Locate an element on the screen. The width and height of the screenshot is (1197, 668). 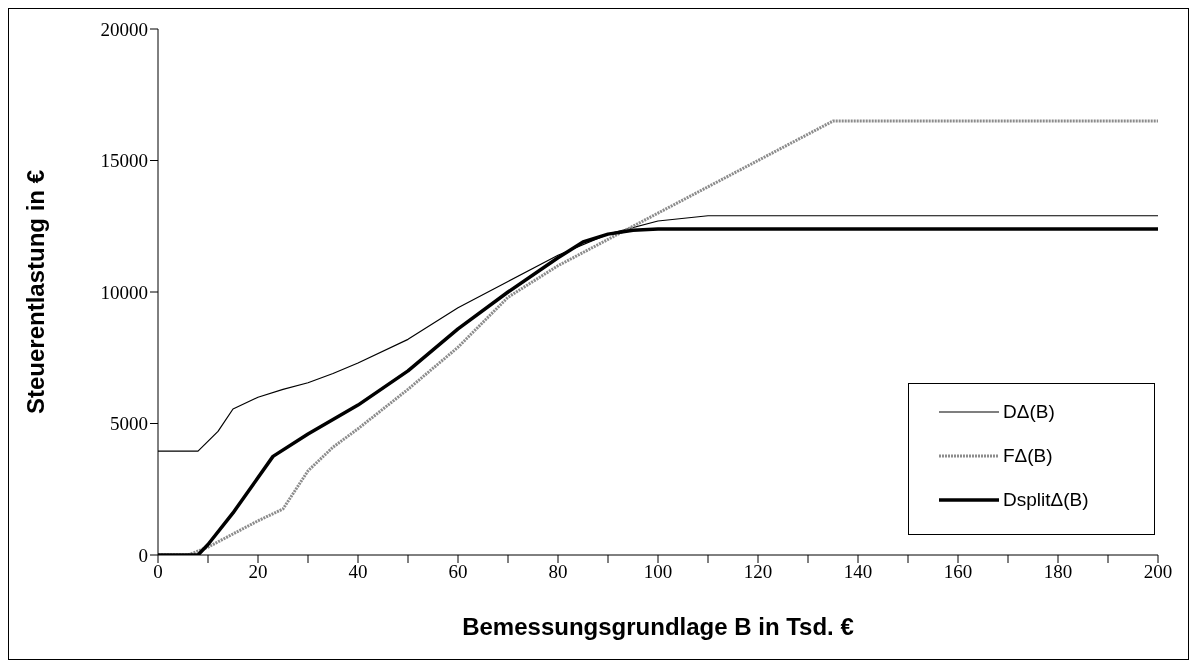
y-tick-label: 0 is located at coordinates (143, 555).